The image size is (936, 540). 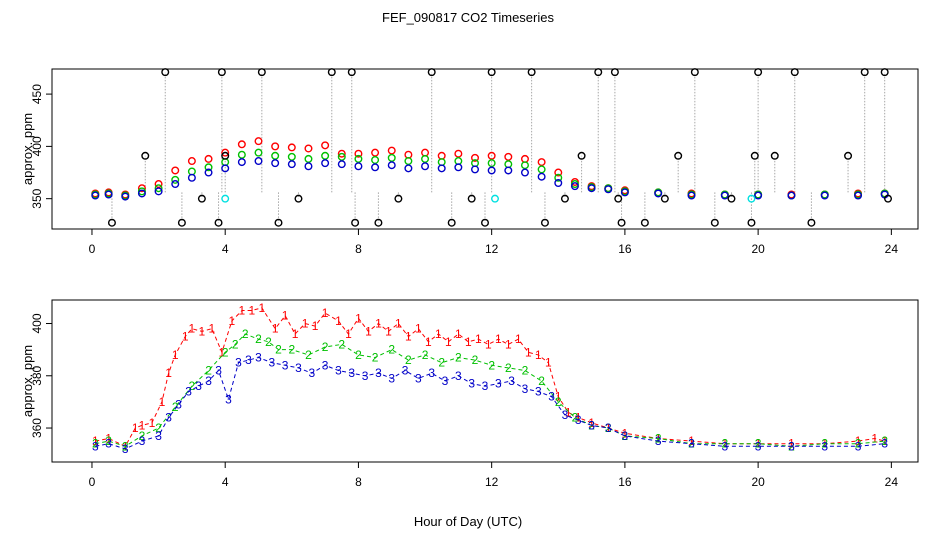 I want to click on bottom-series-3-line, so click(x=490, y=403).